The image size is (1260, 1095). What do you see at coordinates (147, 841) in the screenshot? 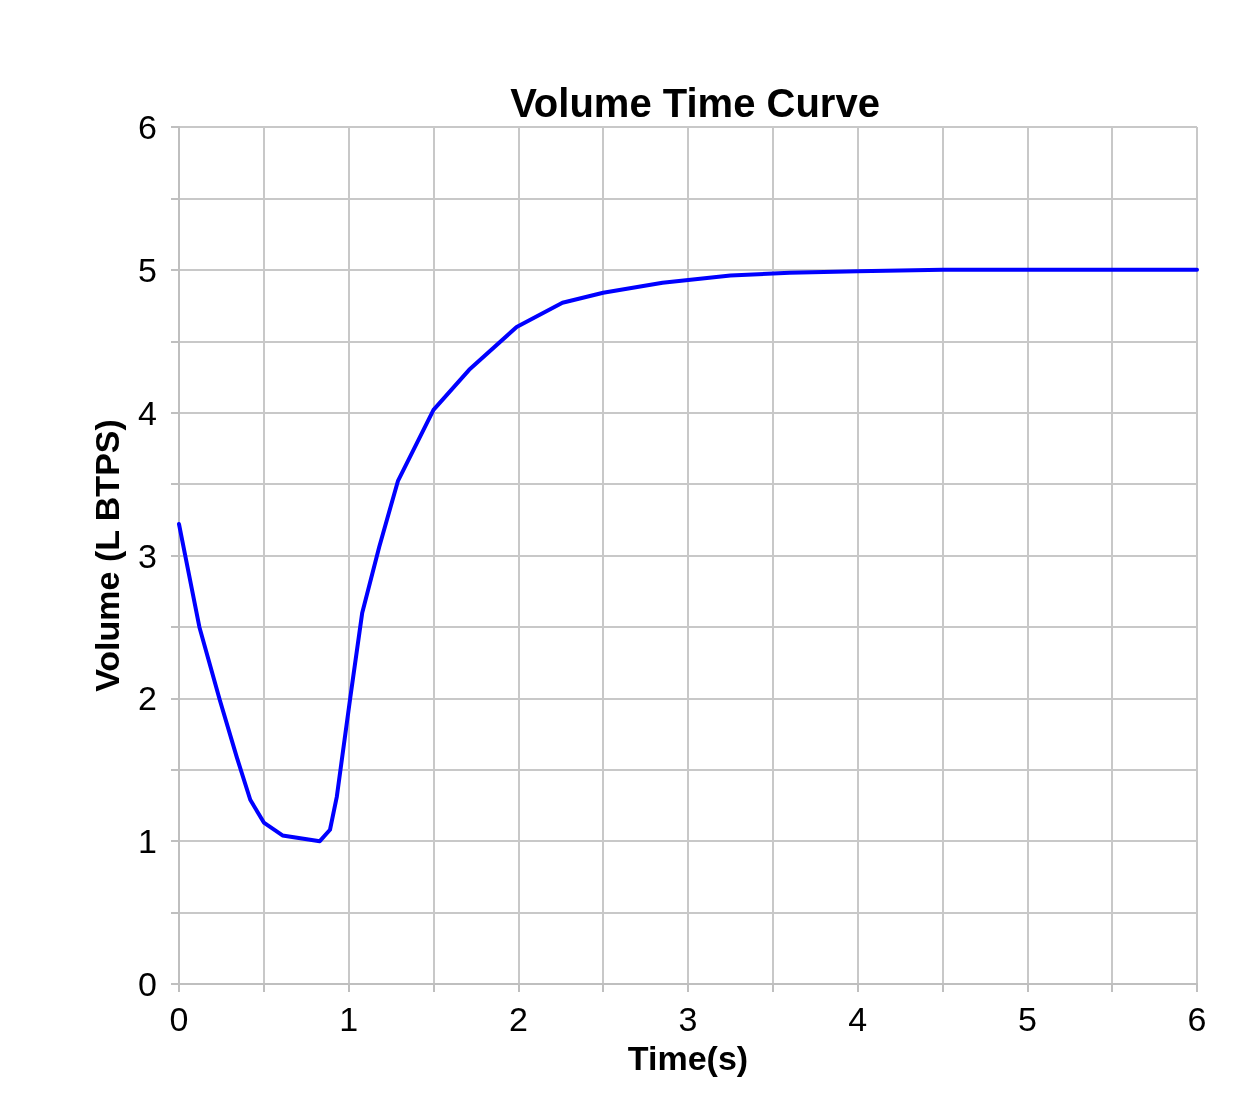
I see `y-tick-label: 1` at bounding box center [147, 841].